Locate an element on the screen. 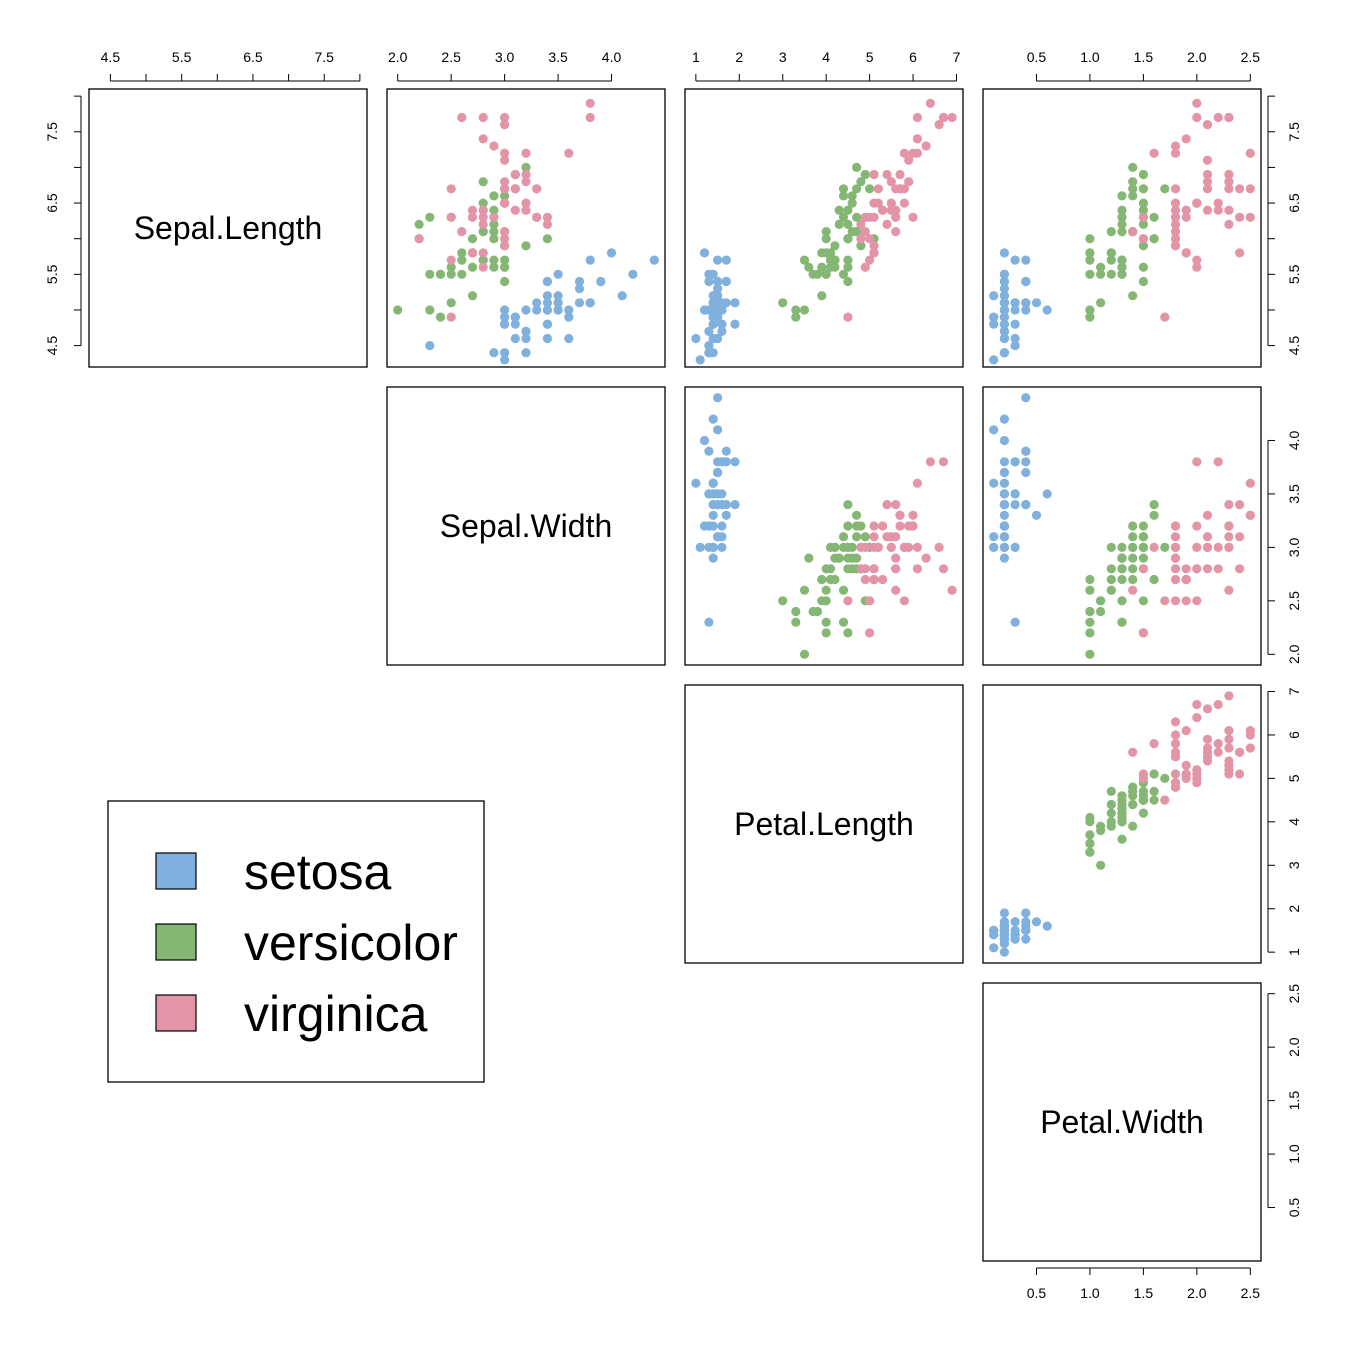 The width and height of the screenshot is (1350, 1350). tick-label: 7.5 is located at coordinates (52, 132).